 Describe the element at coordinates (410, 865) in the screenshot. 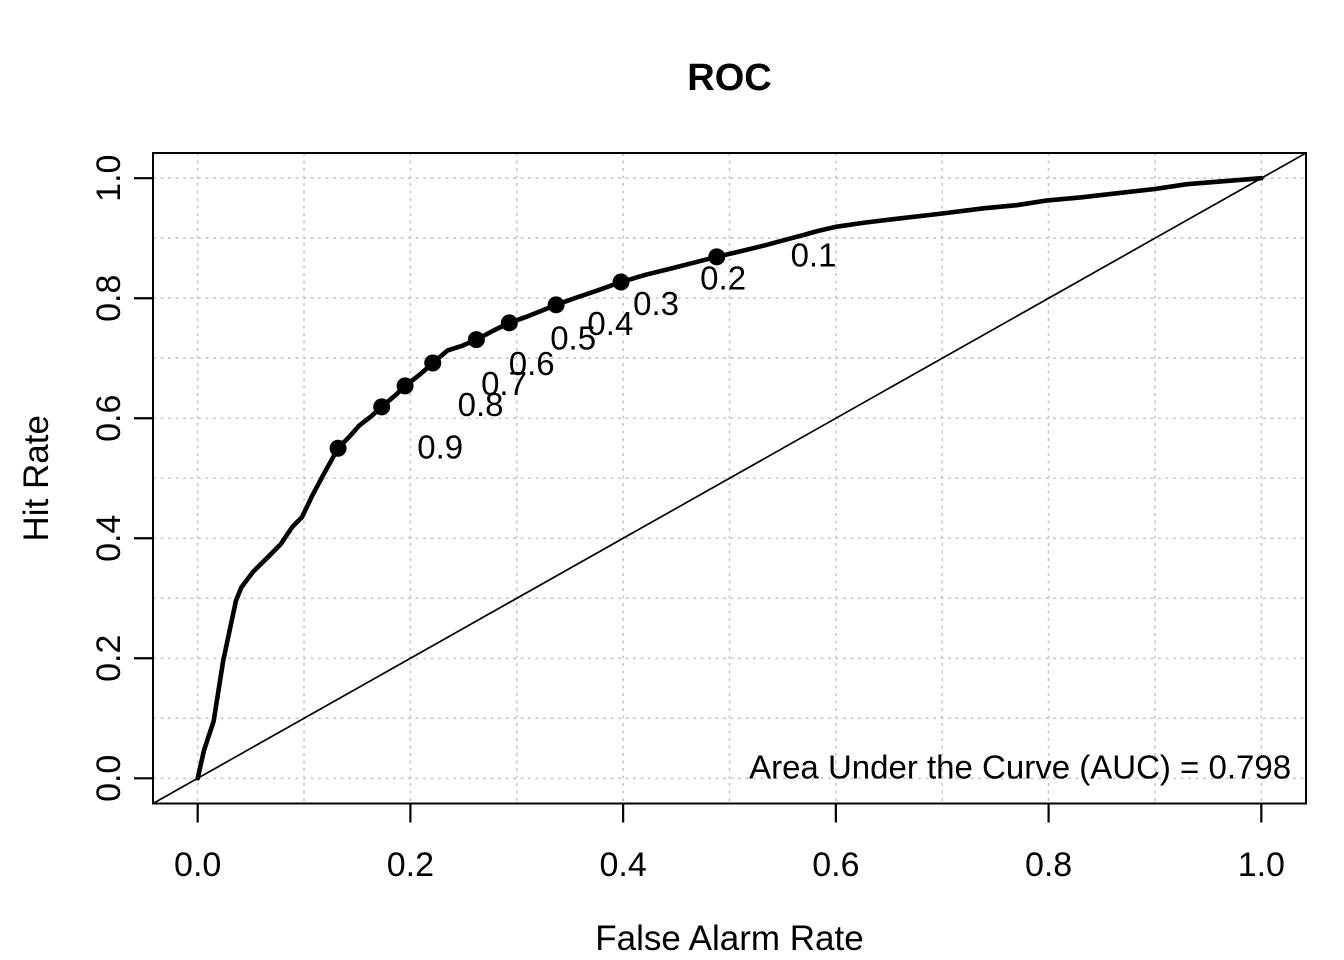

I see `x-tick-label: 0.2` at that location.